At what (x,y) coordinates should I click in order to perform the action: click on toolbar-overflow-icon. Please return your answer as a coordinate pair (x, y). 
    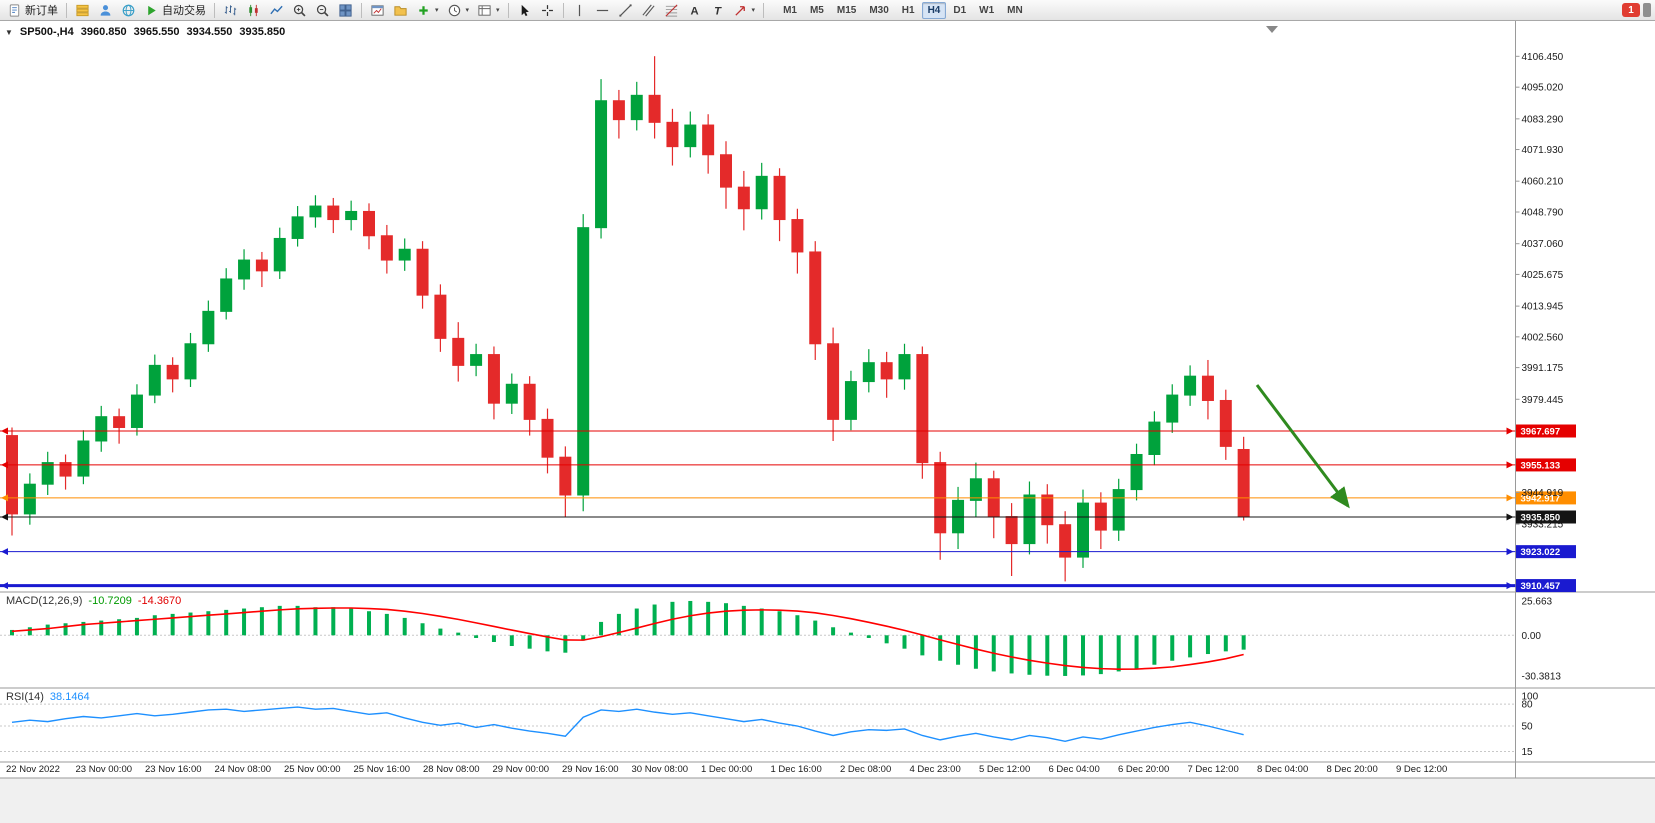
    Looking at the image, I should click on (1647, 10).